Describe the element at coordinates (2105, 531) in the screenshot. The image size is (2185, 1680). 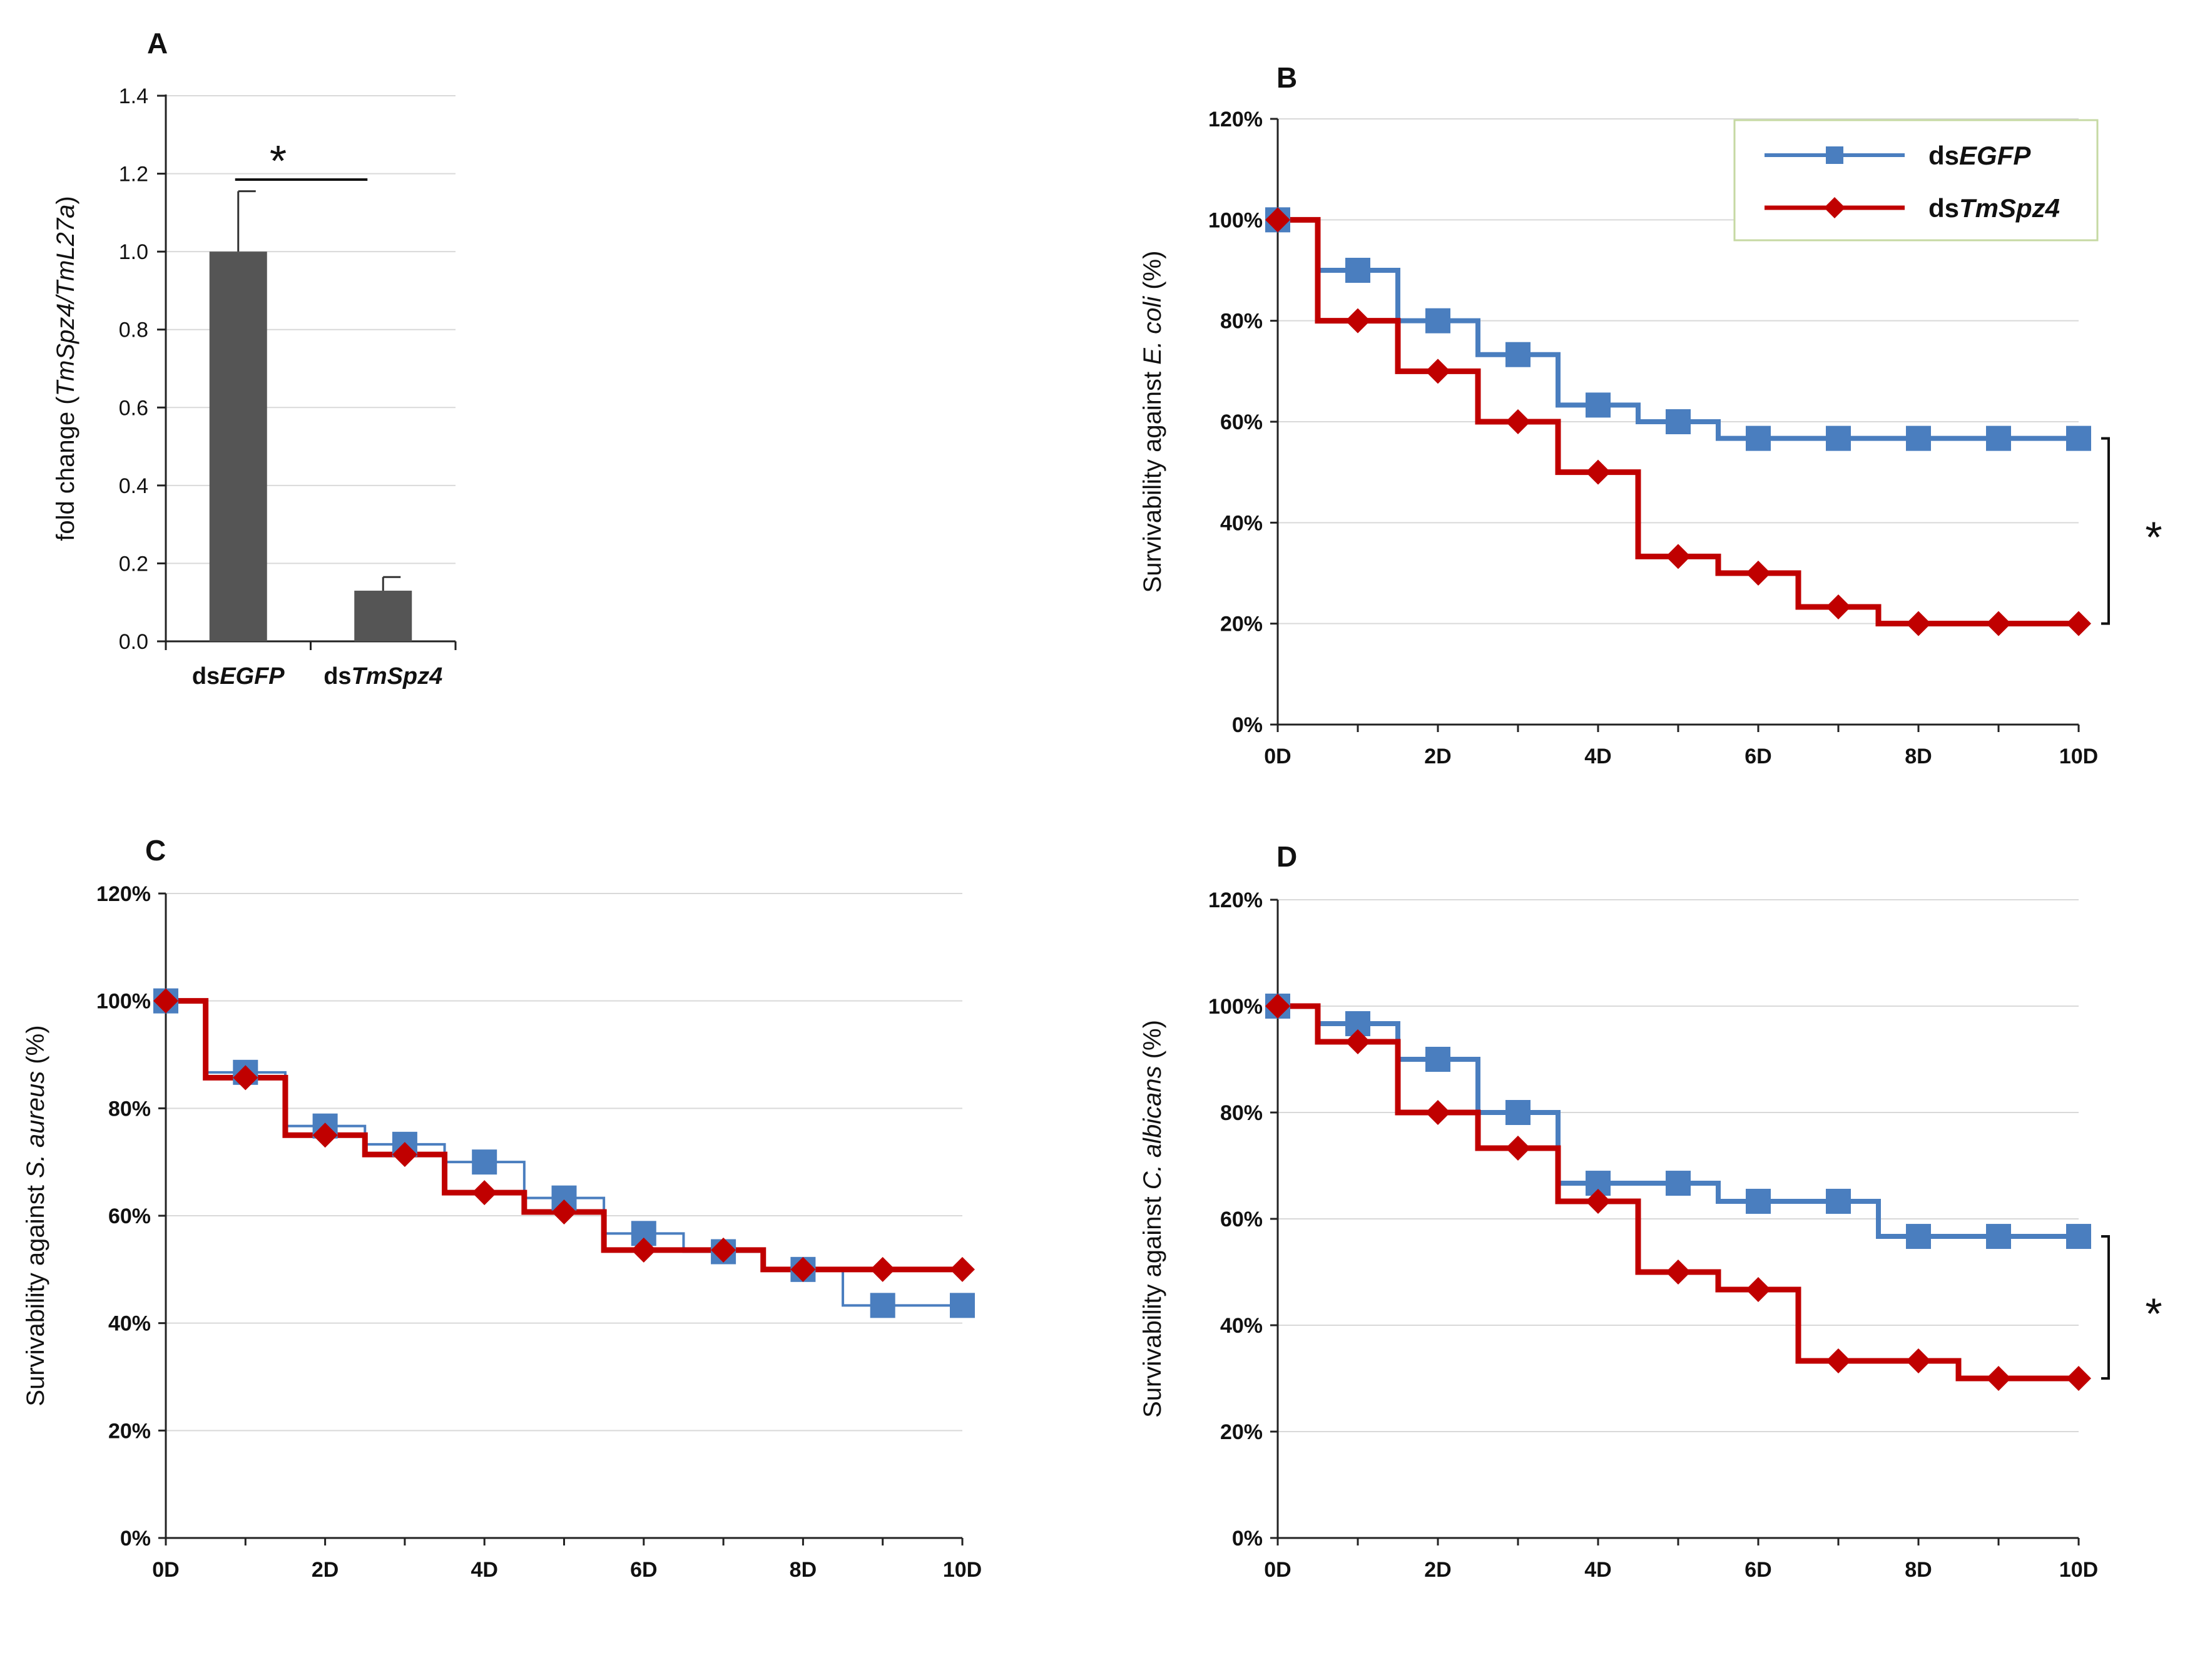
I see `significance-bracket` at that location.